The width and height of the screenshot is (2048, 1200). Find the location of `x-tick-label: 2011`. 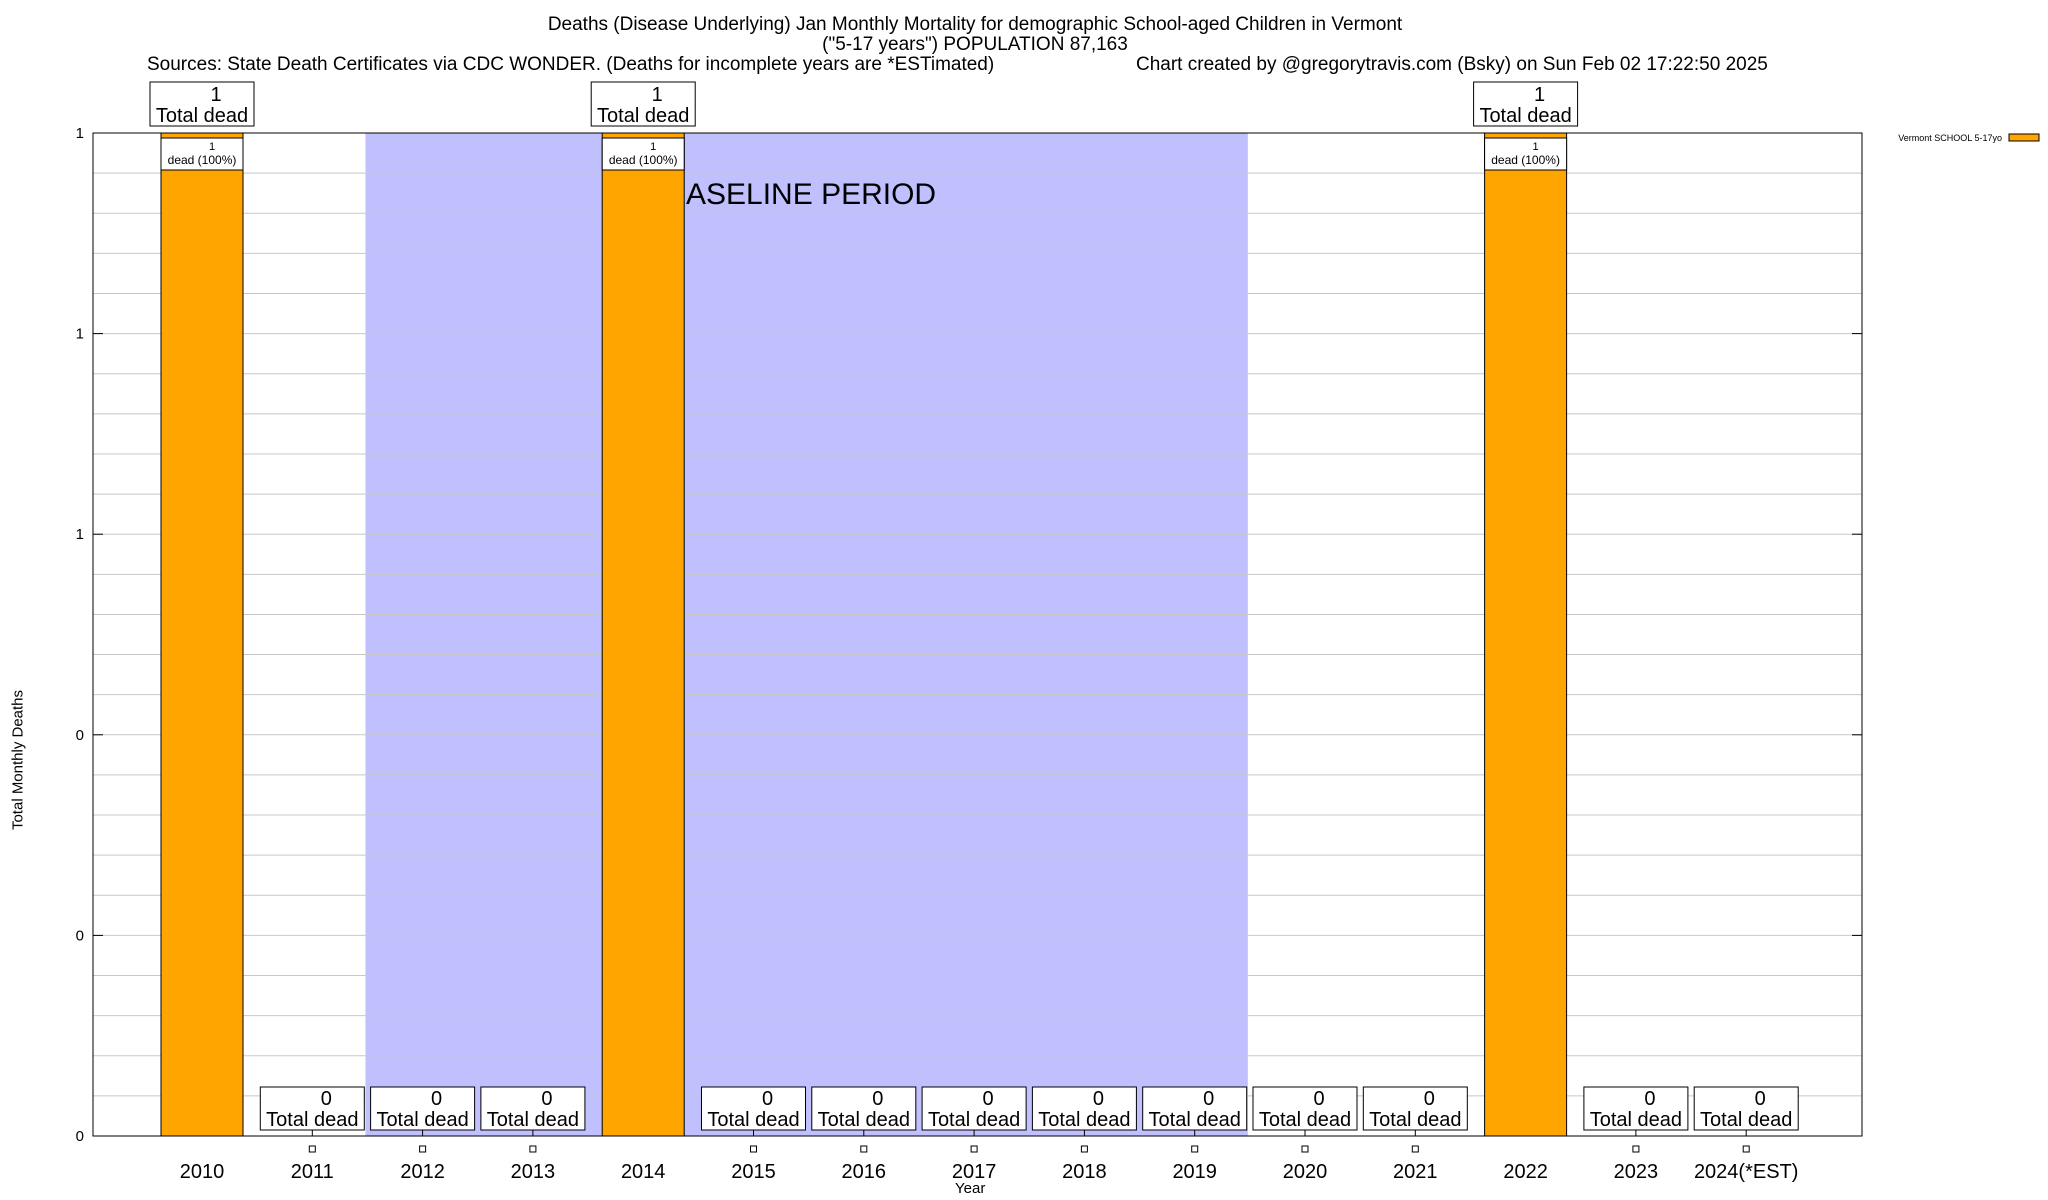

x-tick-label: 2011 is located at coordinates (312, 1172).